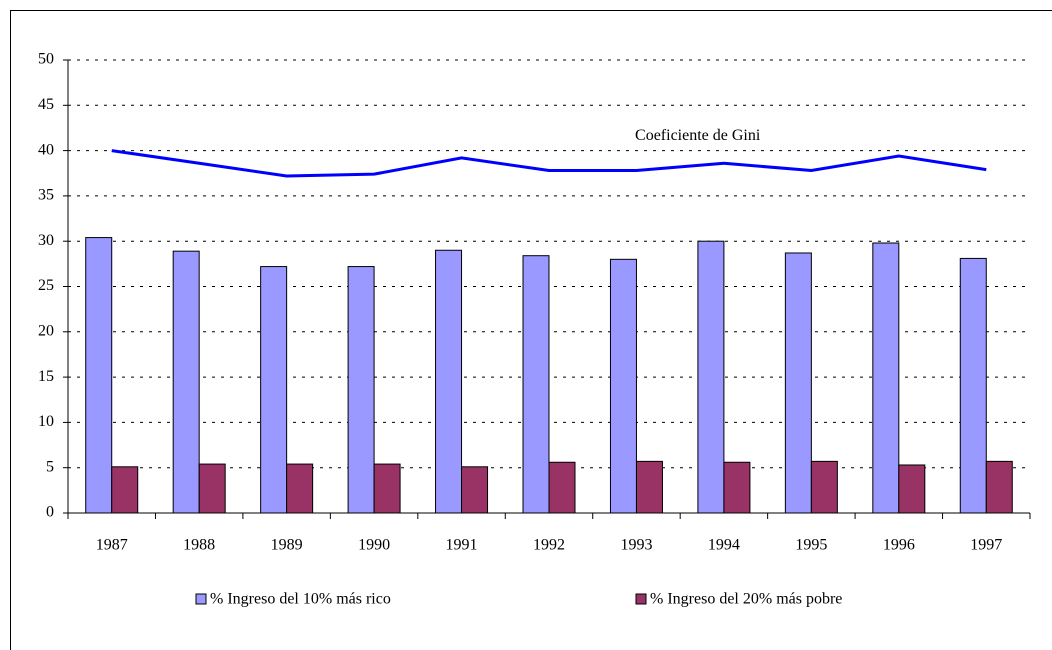 This screenshot has width=1052, height=650. Describe the element at coordinates (811, 545) in the screenshot. I see `x-tick-label: 1995` at that location.